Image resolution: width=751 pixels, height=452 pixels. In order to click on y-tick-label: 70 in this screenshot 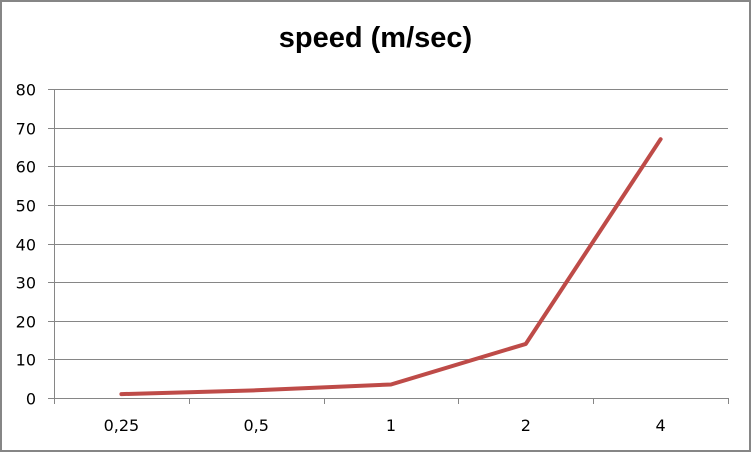, I will do `click(26, 129)`.